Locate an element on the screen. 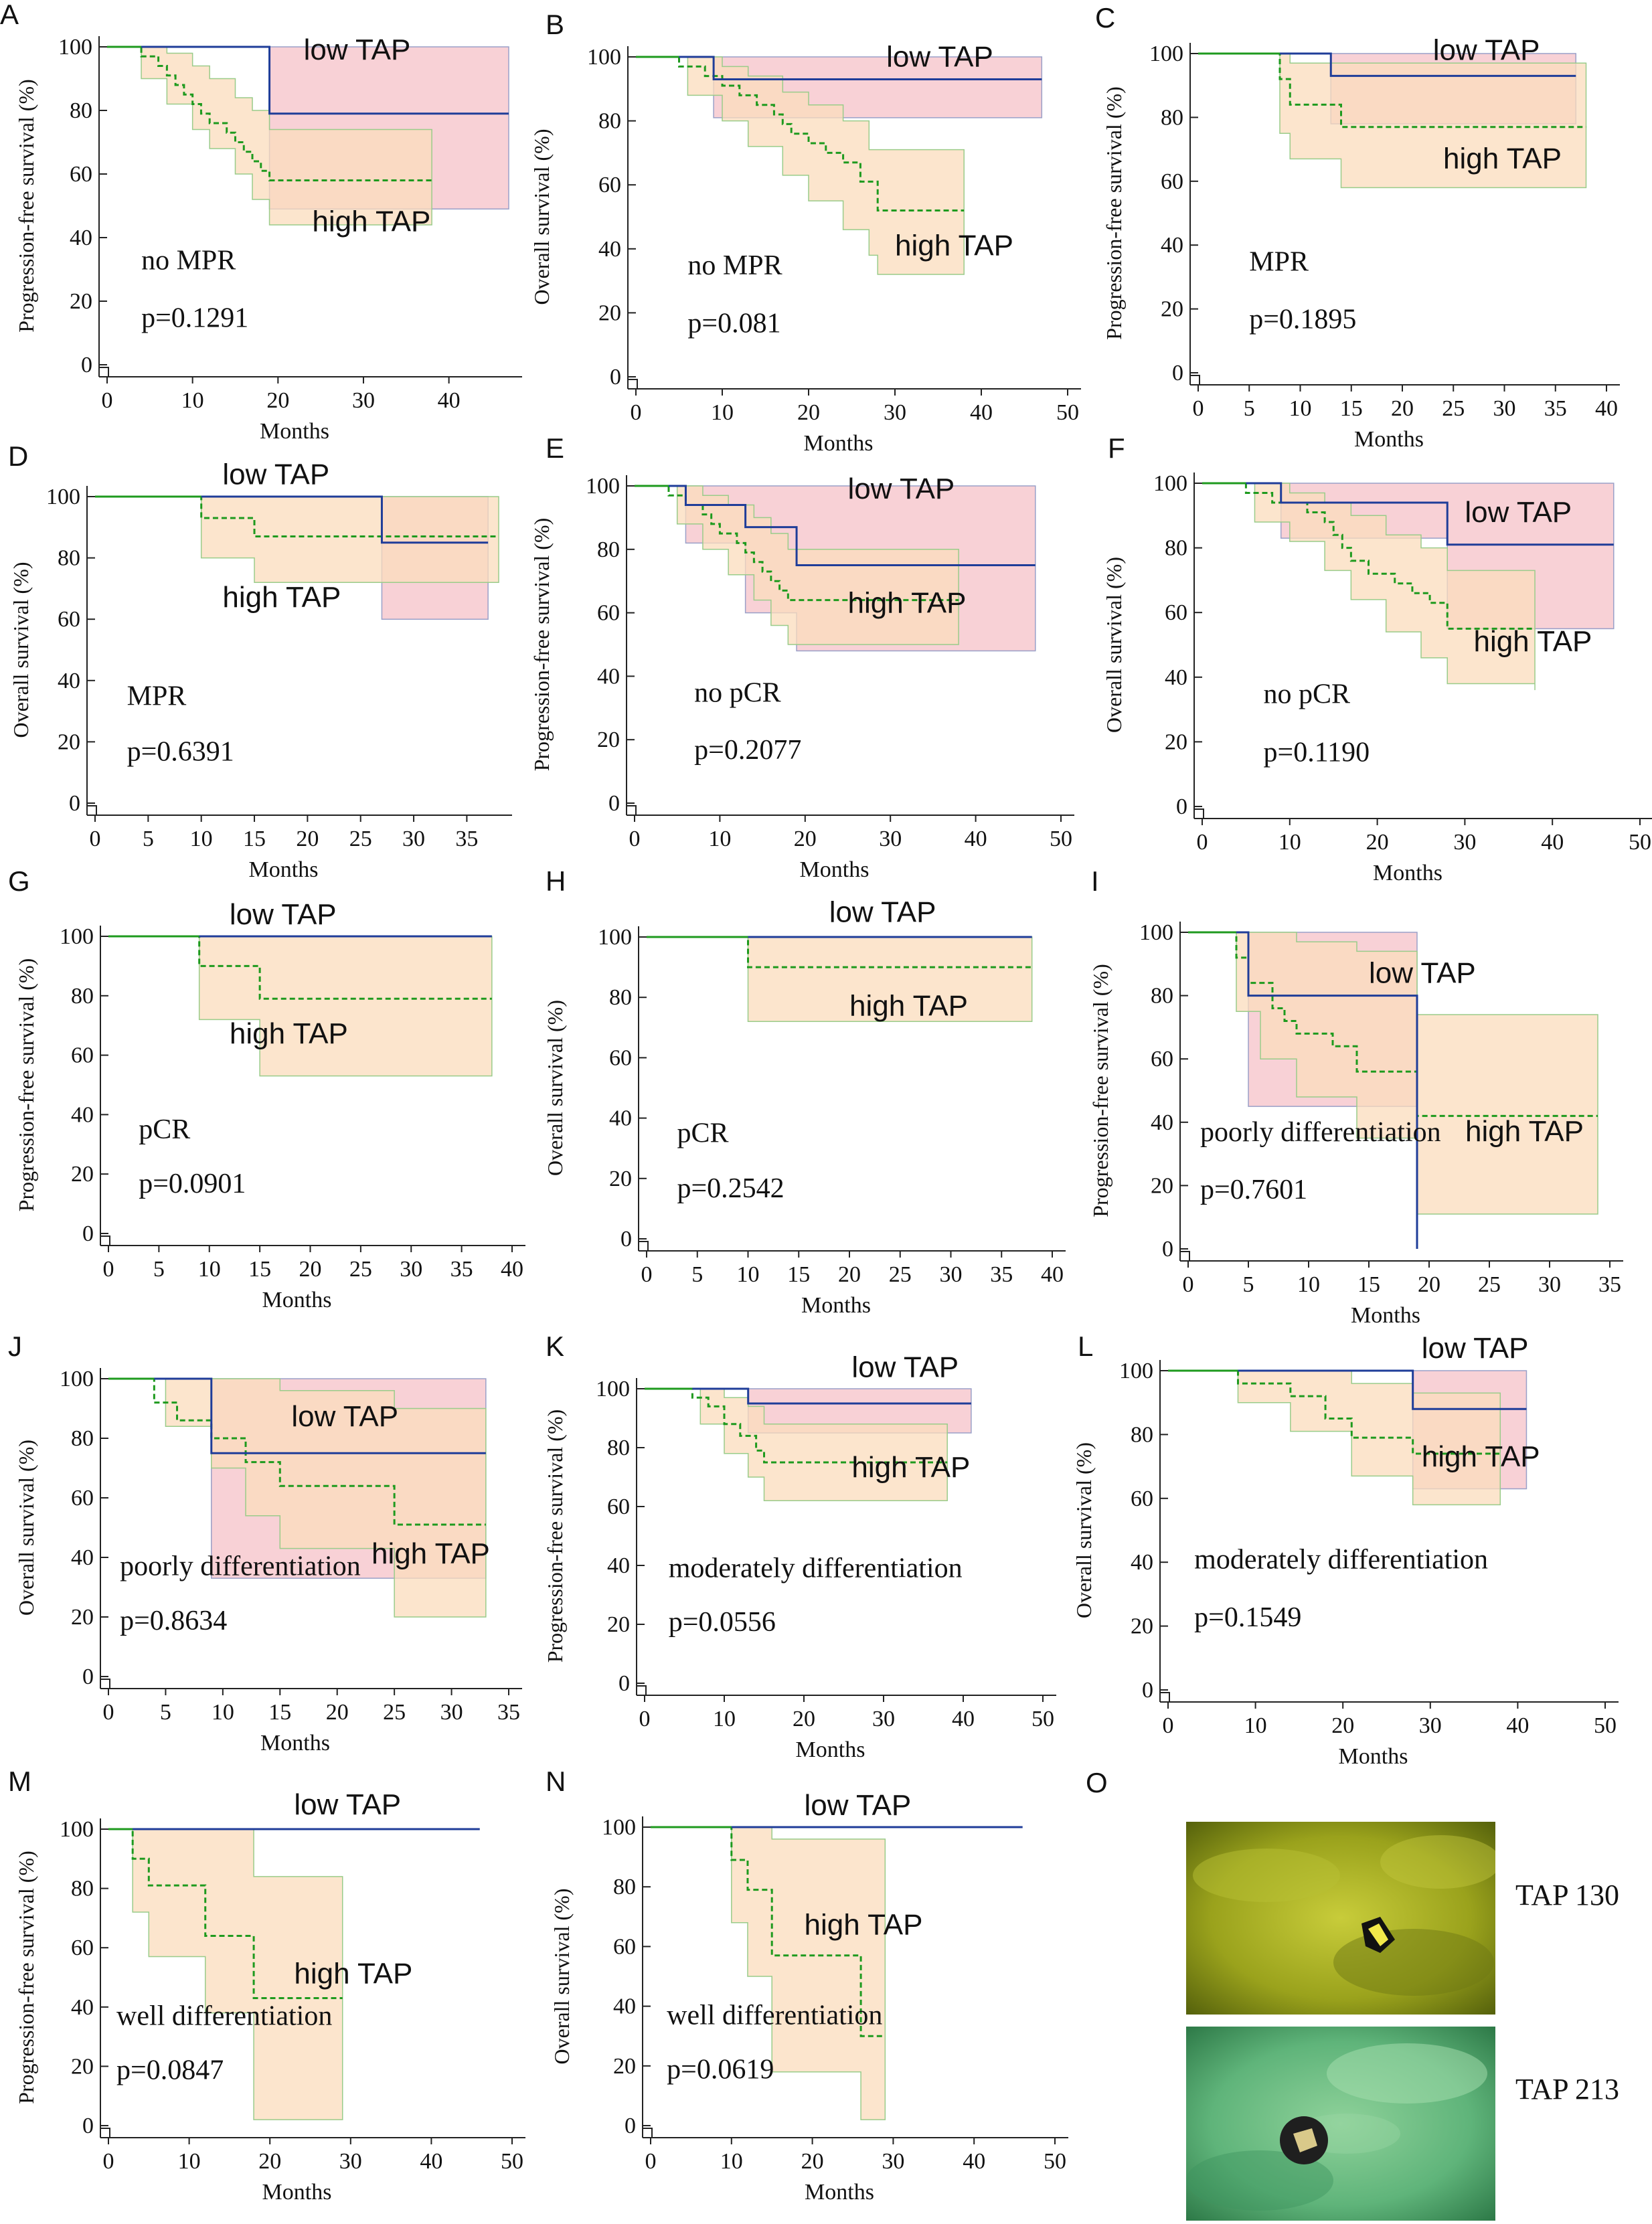 This screenshot has height=2224, width=1652. x-tick-label-i: 35 is located at coordinates (1609, 1284).